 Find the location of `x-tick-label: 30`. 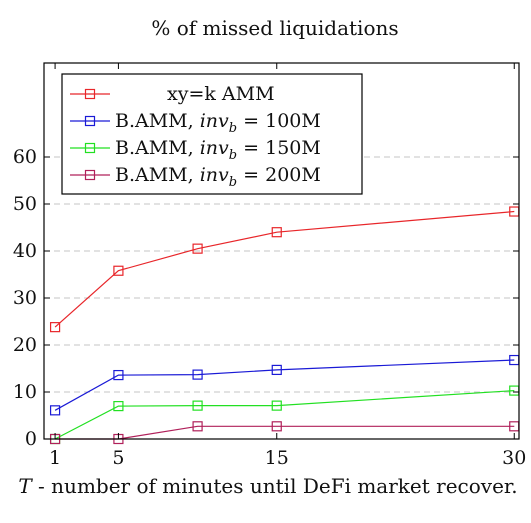

x-tick-label: 30 is located at coordinates (514, 458).